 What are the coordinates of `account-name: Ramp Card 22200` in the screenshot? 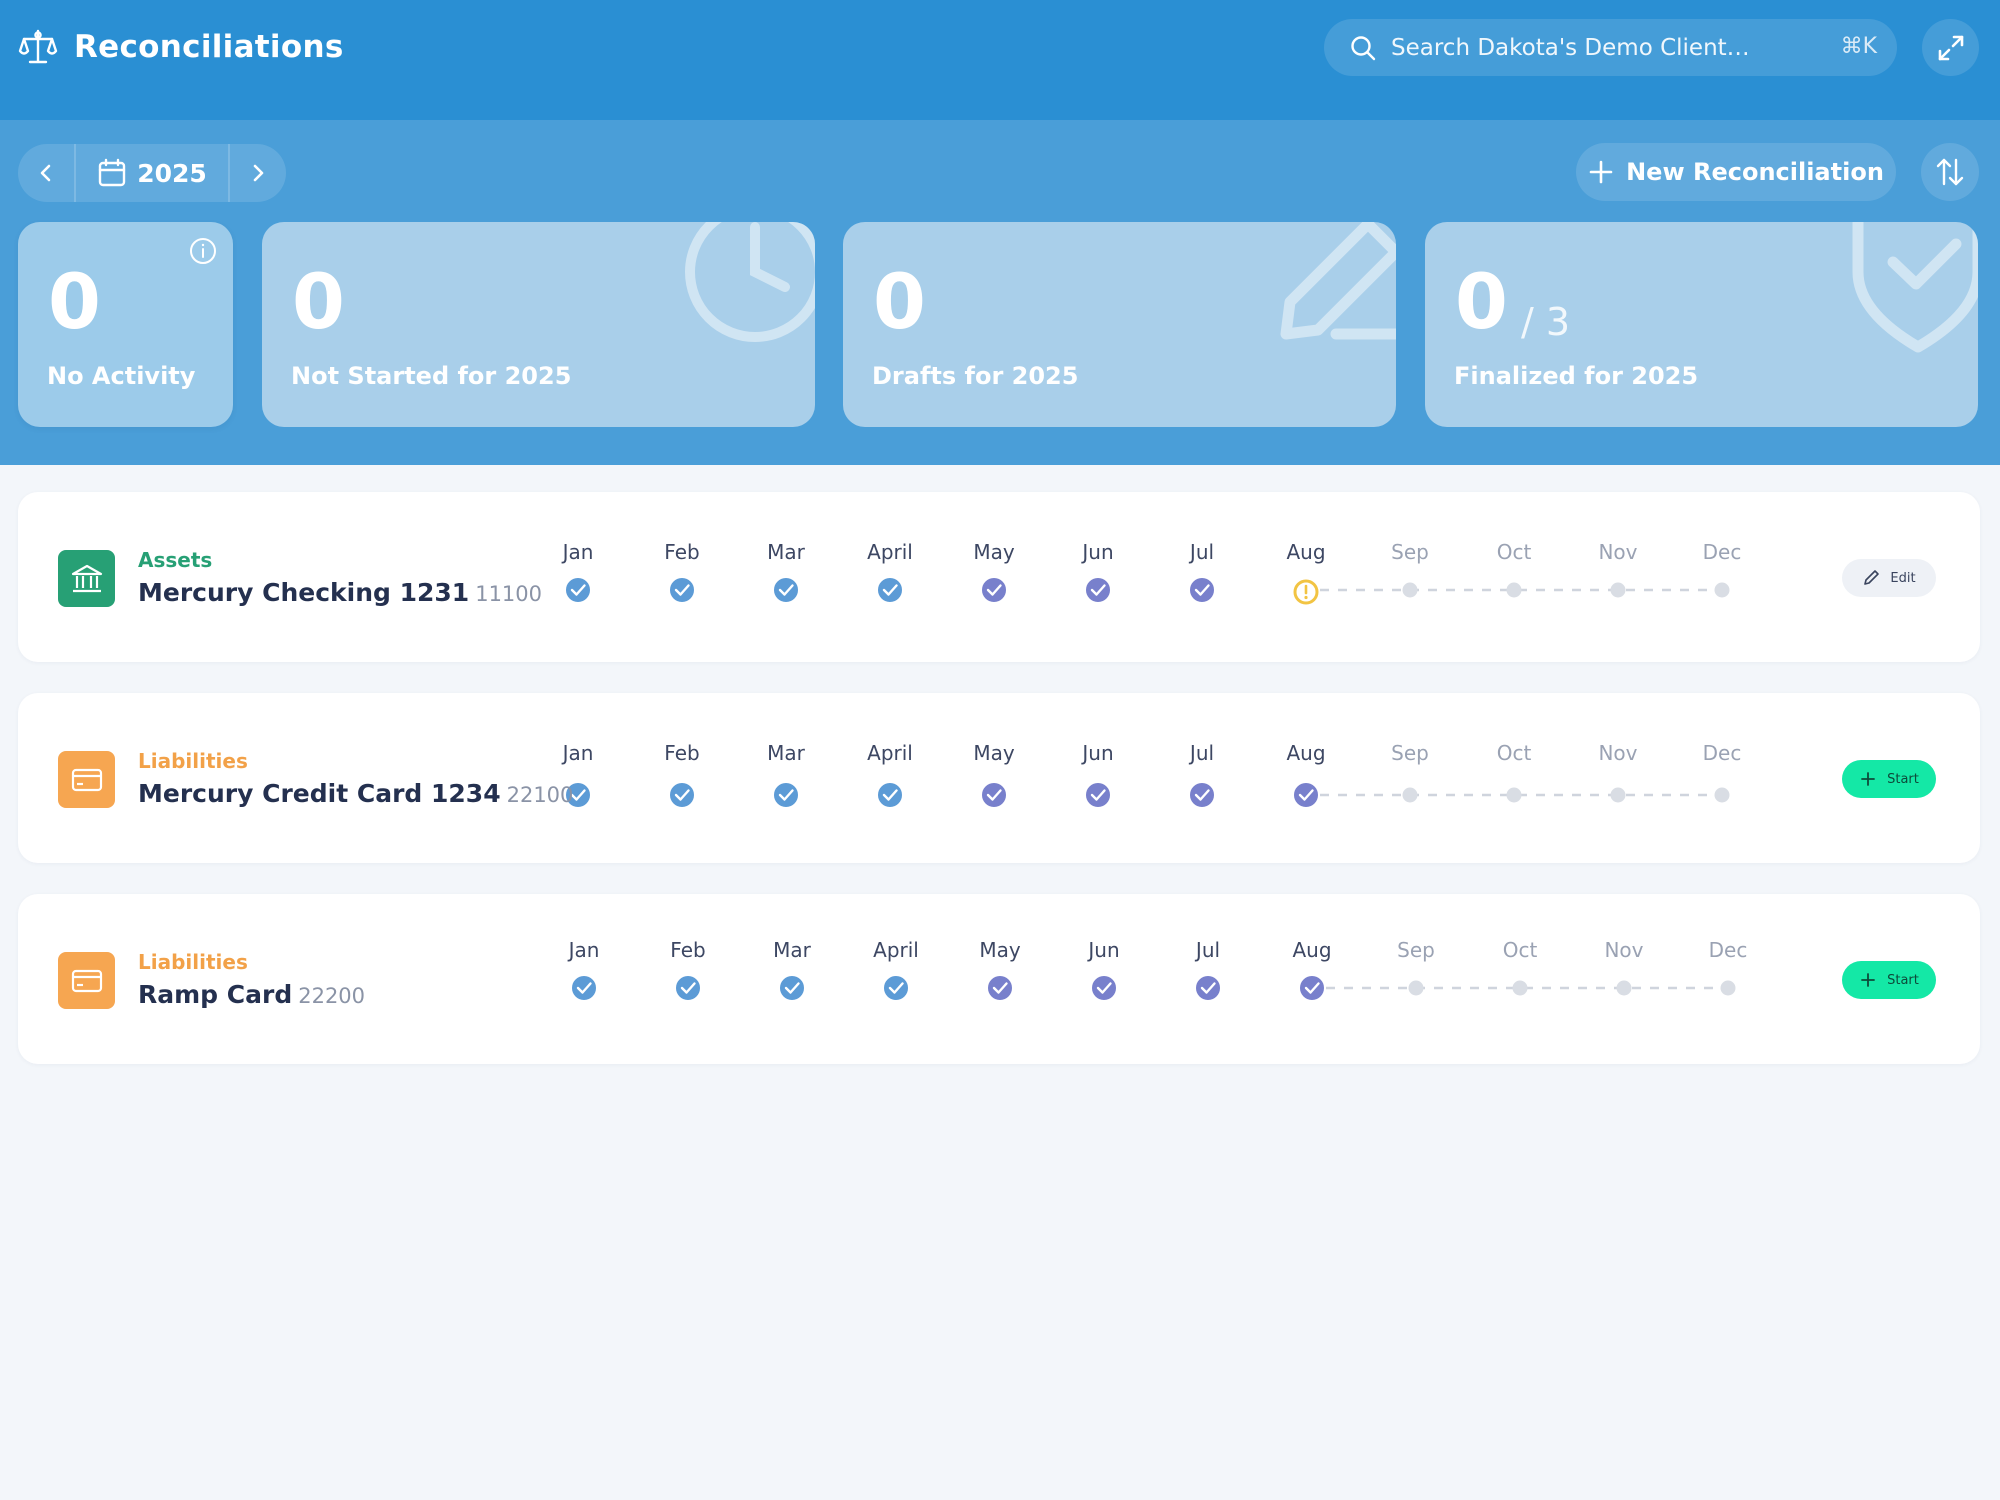 It's located at (251, 994).